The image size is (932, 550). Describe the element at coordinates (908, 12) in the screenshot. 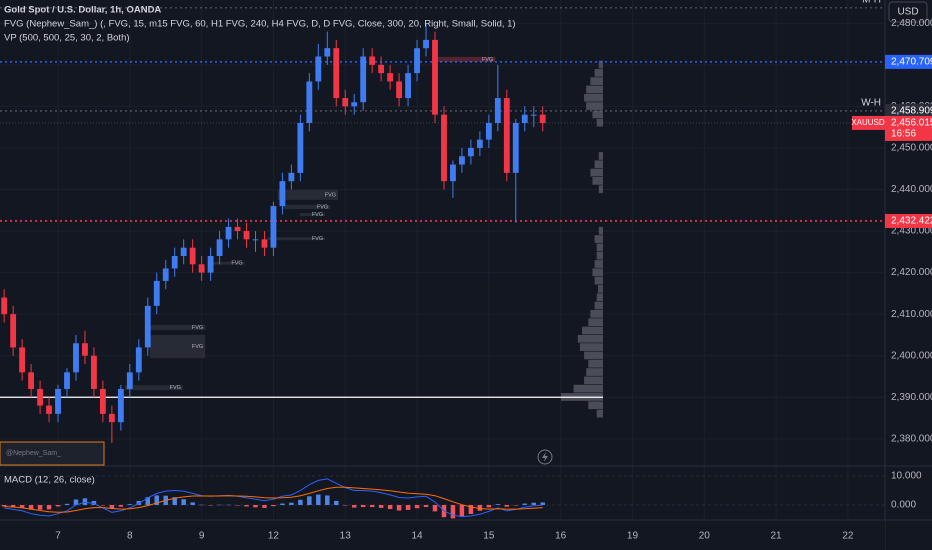

I see `currency-box` at that location.